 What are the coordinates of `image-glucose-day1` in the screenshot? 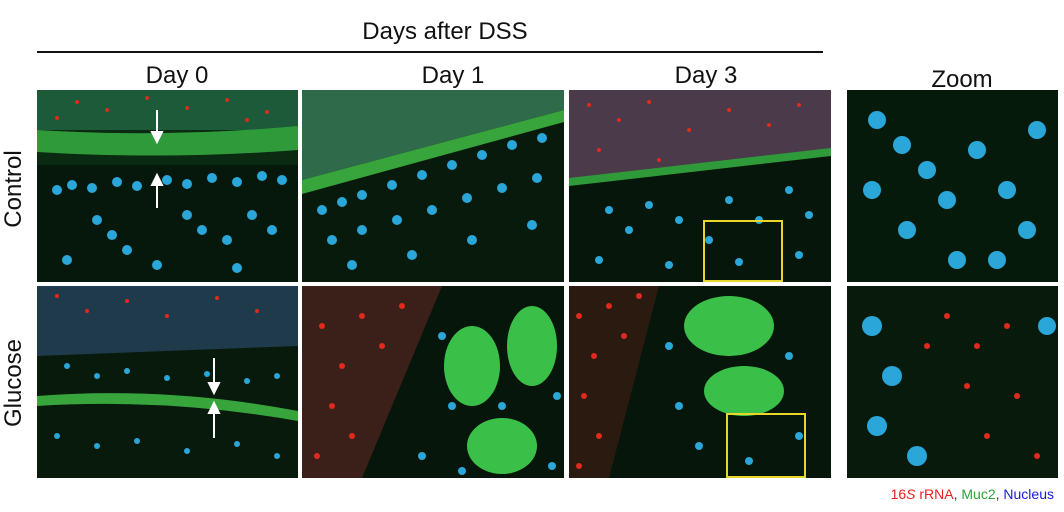 It's located at (433, 382).